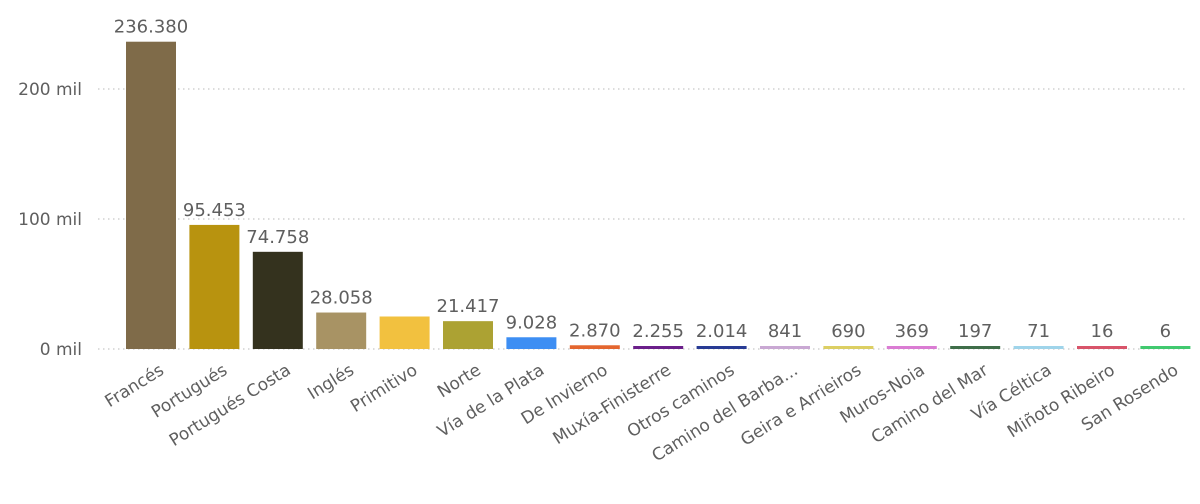 The image size is (1200, 504). Describe the element at coordinates (151, 27) in the screenshot. I see `data-label: 236.380` at that location.